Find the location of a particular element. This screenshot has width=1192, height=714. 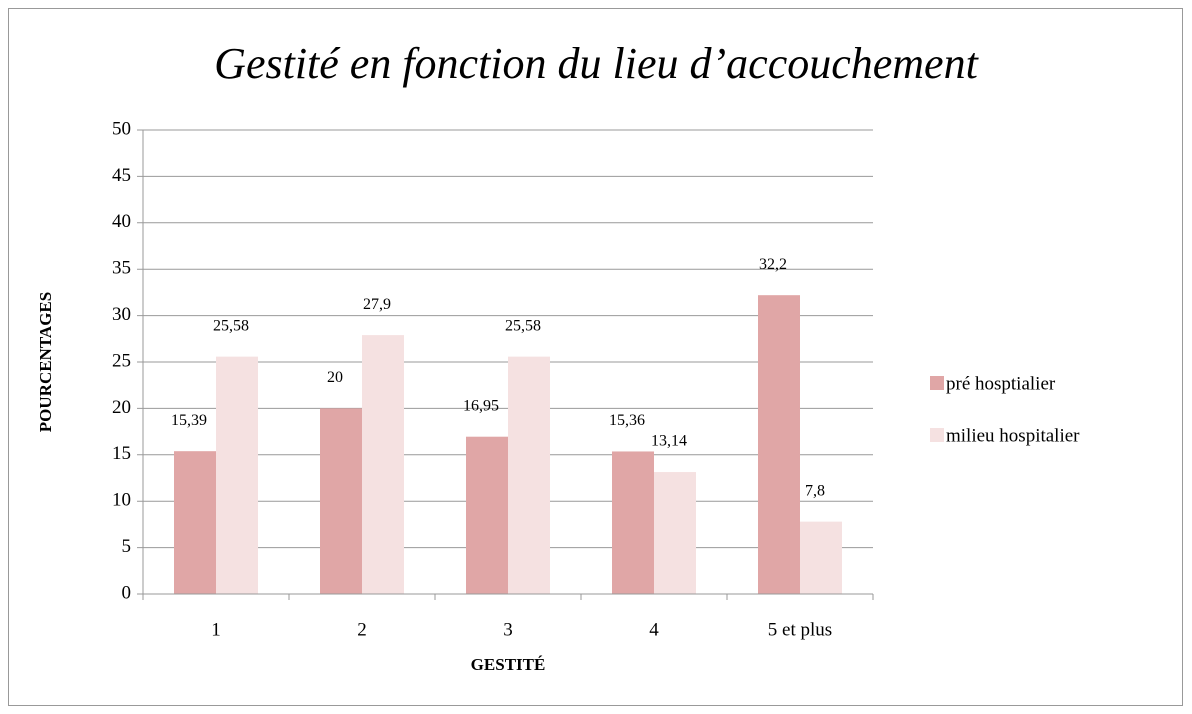

x-tick-label: 3 is located at coordinates (508, 629).